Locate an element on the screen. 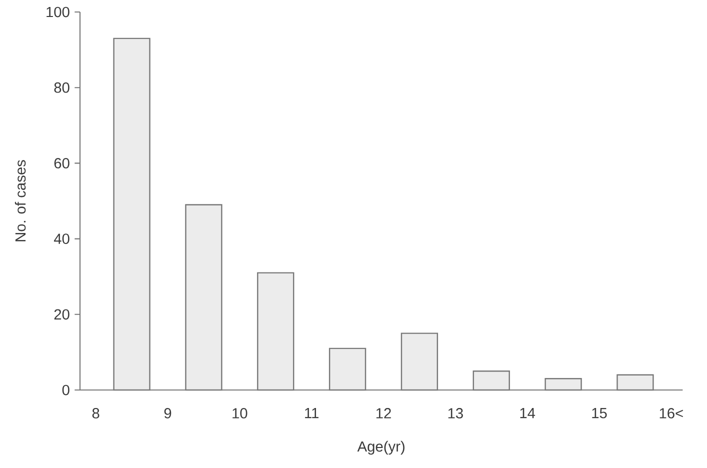 The image size is (707, 468). x-tick-label: 16< is located at coordinates (671, 413).